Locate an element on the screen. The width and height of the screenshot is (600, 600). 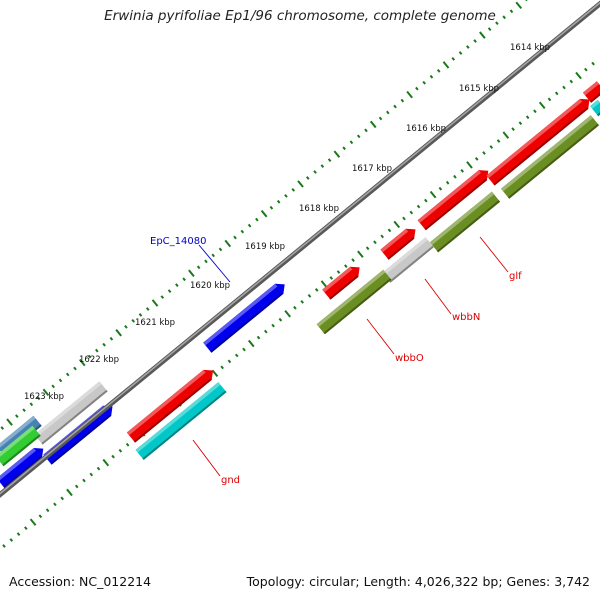
gene-label: glf is located at coordinates (515, 276).